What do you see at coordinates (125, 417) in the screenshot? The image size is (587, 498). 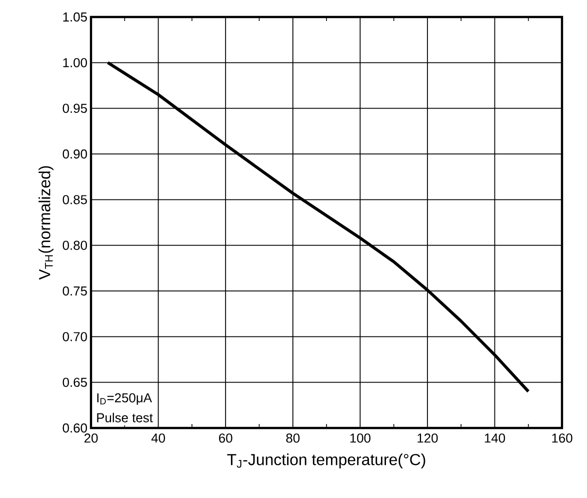 I see `annotation: Pulse test` at bounding box center [125, 417].